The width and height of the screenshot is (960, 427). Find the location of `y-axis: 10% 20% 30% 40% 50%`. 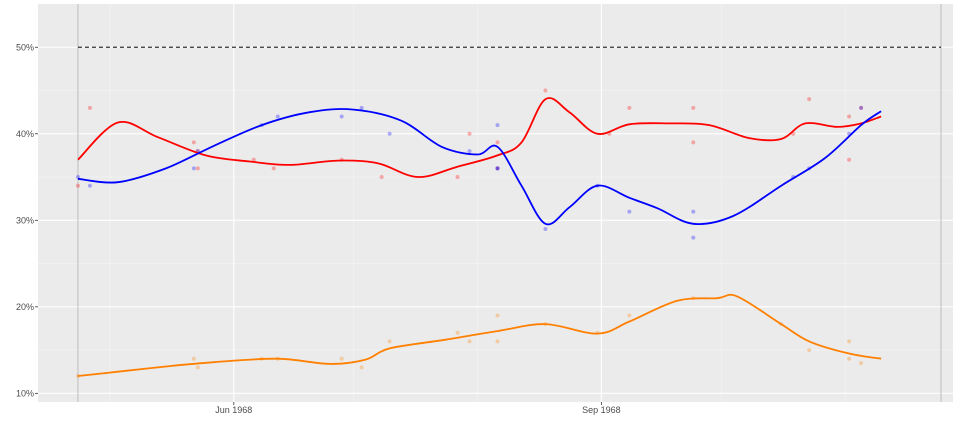

y-axis: 10% 20% 30% 40% 50% is located at coordinates (27, 220).